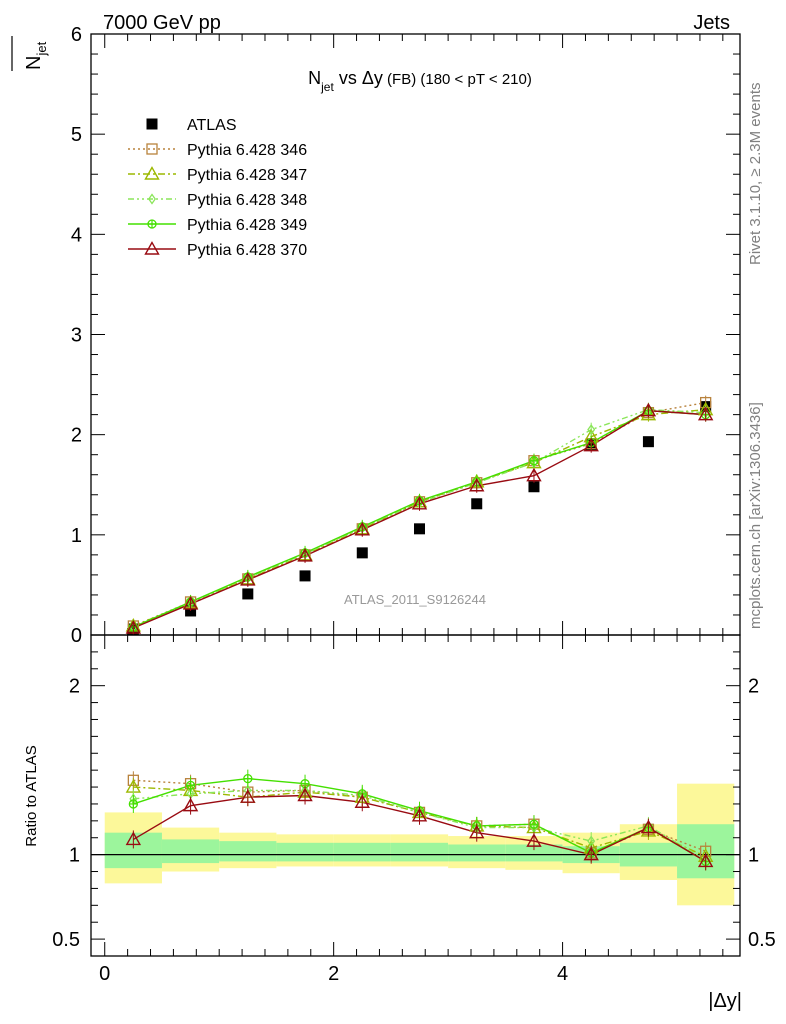 This screenshot has height=1024, width=786. What do you see at coordinates (562, 974) in the screenshot?
I see `x-tick-label: 4` at bounding box center [562, 974].